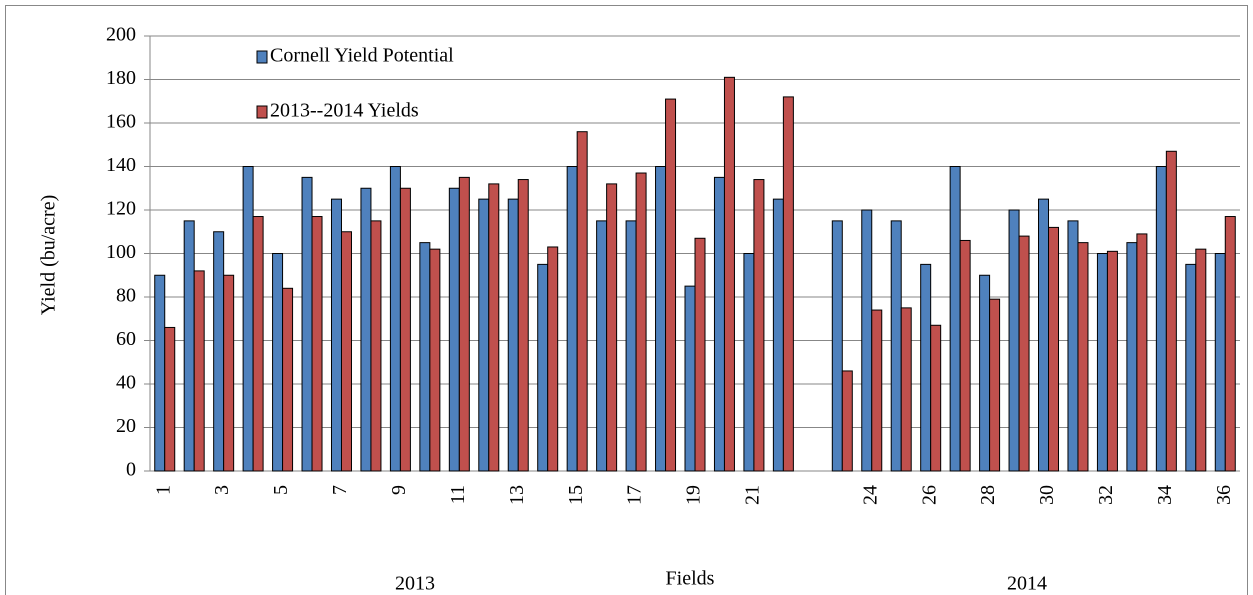 The width and height of the screenshot is (1253, 595). Describe the element at coordinates (163, 490) in the screenshot. I see `x-tick-label: 1` at that location.